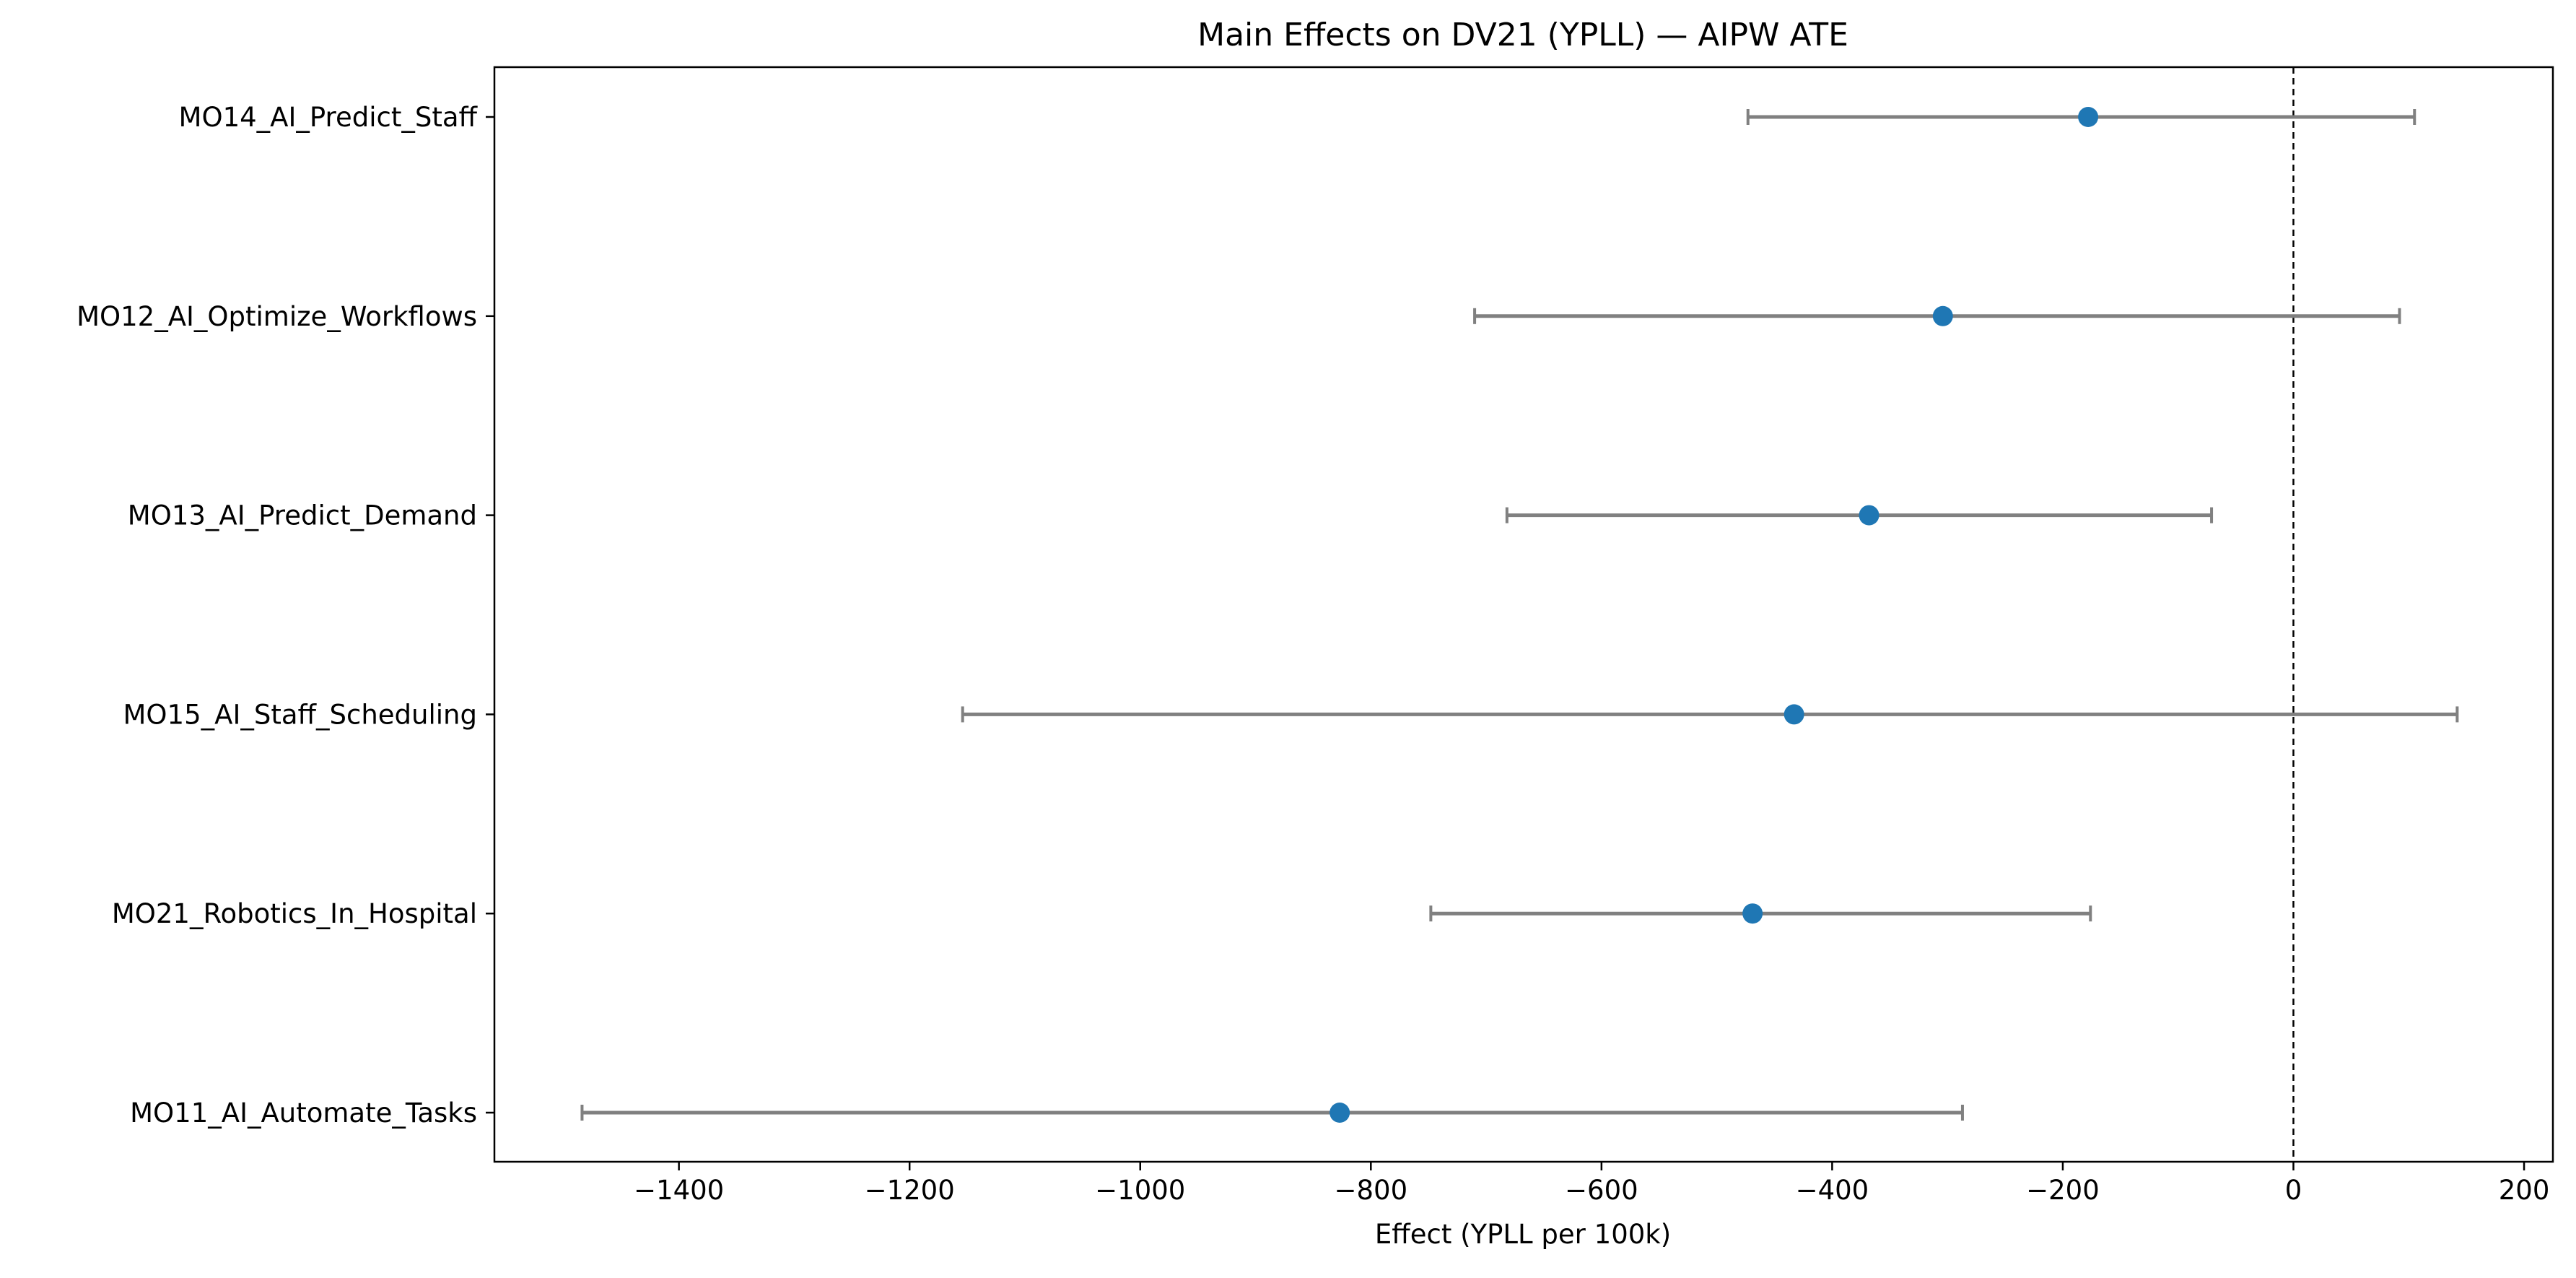 The height and width of the screenshot is (1278, 2576). Describe the element at coordinates (1832, 1191) in the screenshot. I see `x-tick-label: −400` at that location.